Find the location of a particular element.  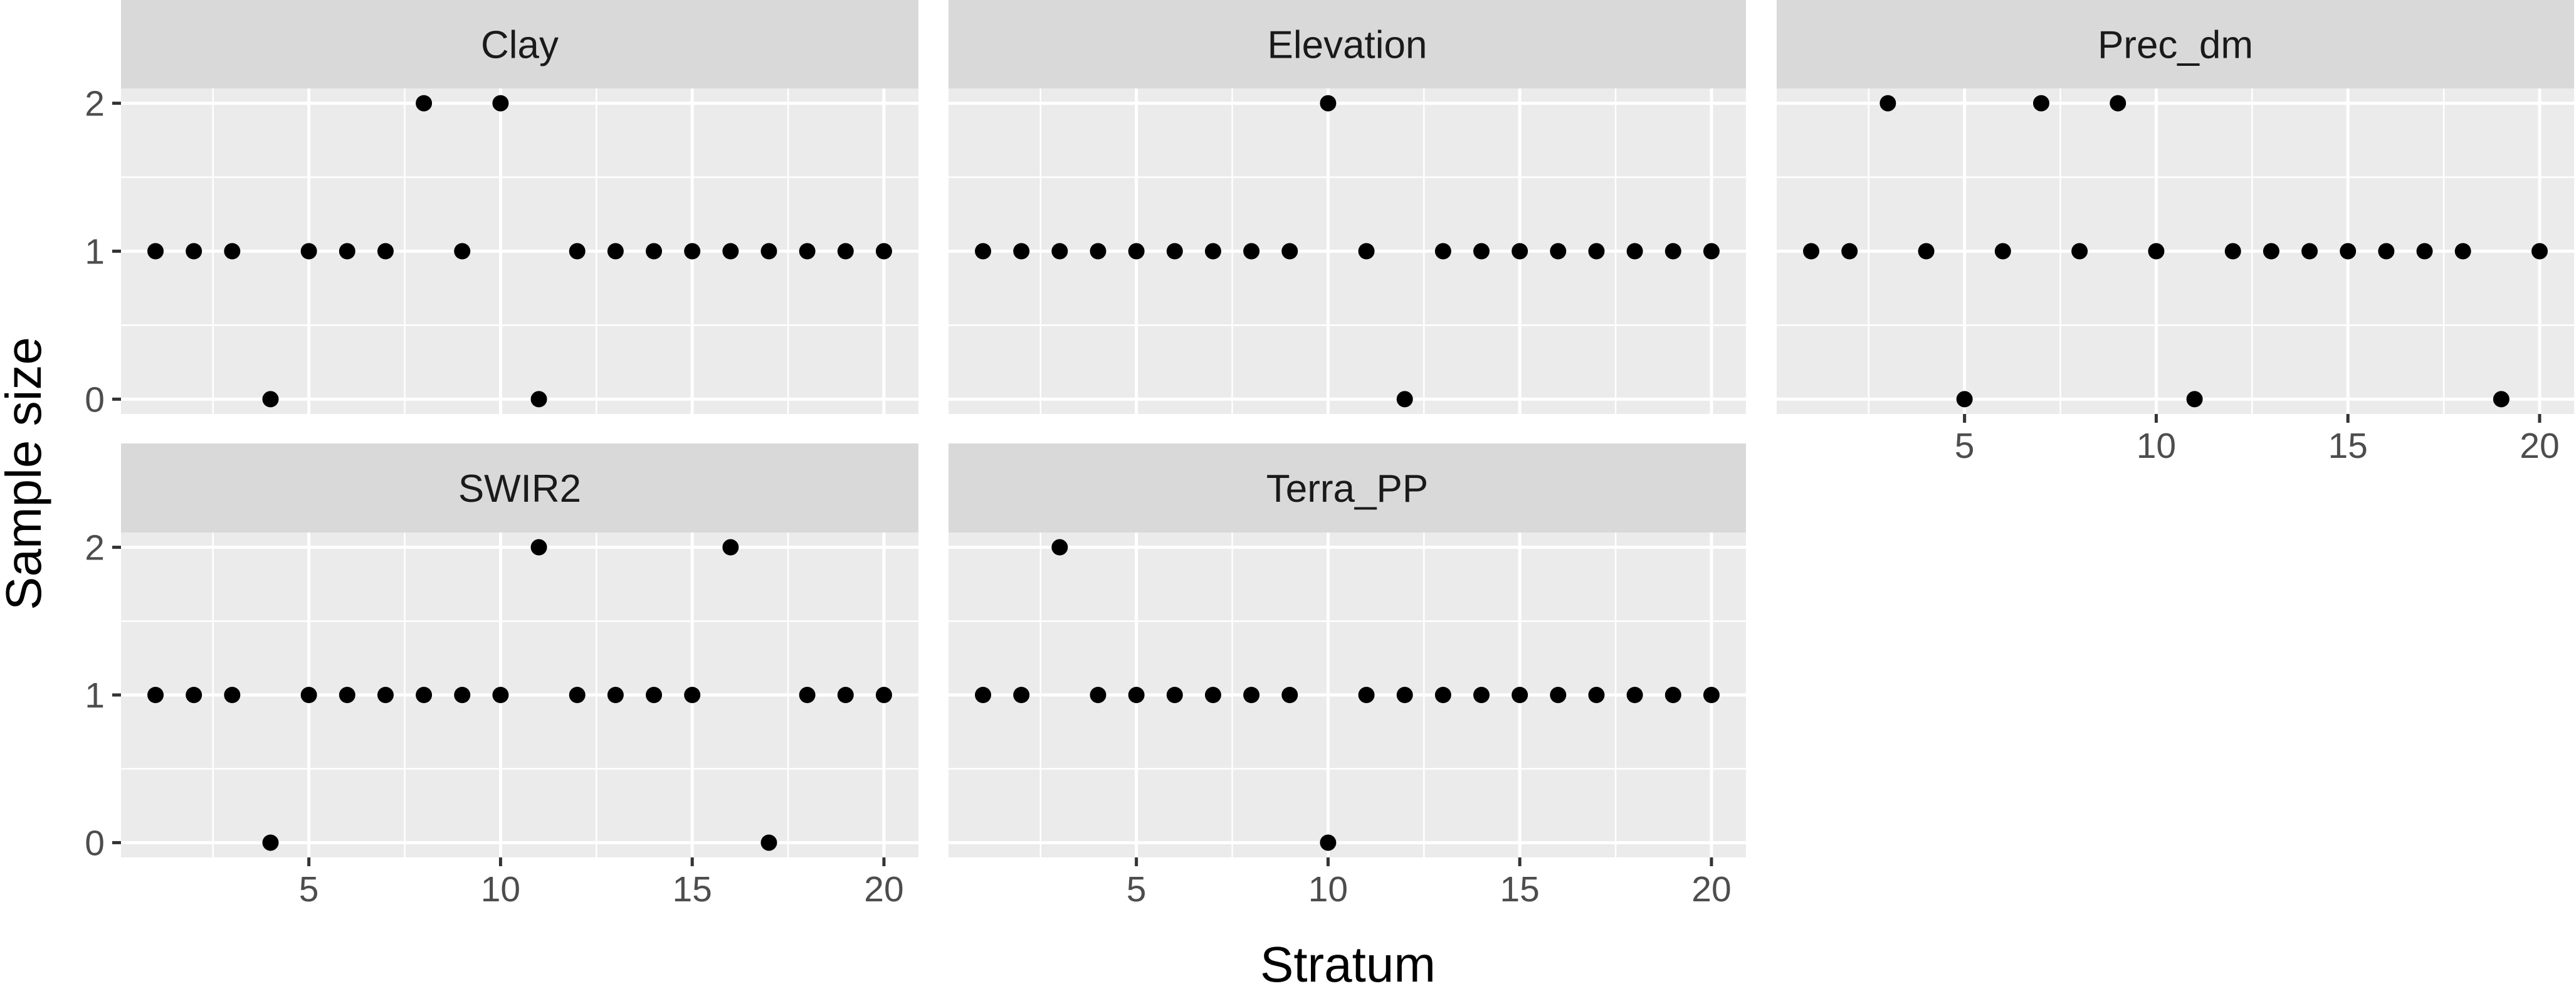

strip-label: SWIR2 is located at coordinates (519, 489).